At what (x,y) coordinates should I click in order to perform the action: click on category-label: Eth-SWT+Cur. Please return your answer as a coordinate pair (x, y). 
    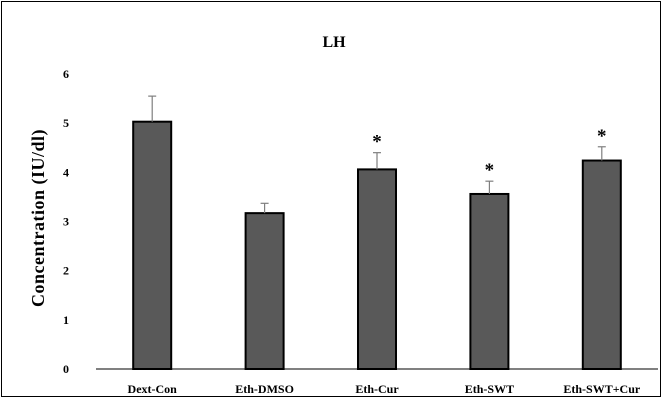
    Looking at the image, I should click on (602, 389).